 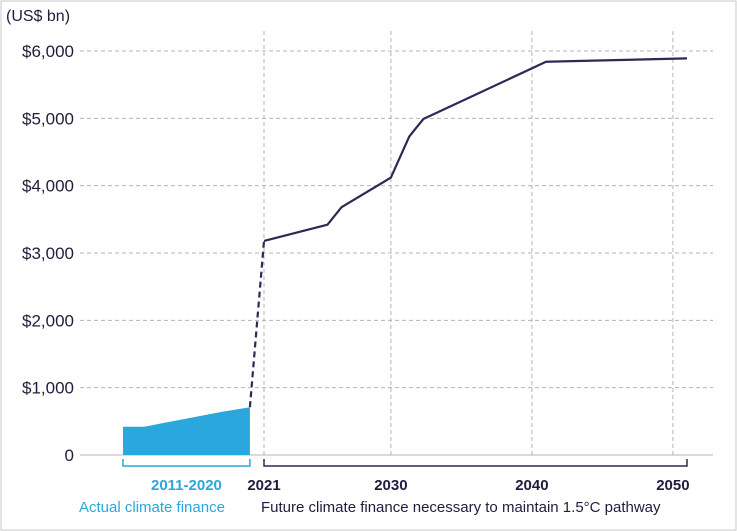 What do you see at coordinates (48, 320) in the screenshot?
I see `y-tick-label: $2,000` at bounding box center [48, 320].